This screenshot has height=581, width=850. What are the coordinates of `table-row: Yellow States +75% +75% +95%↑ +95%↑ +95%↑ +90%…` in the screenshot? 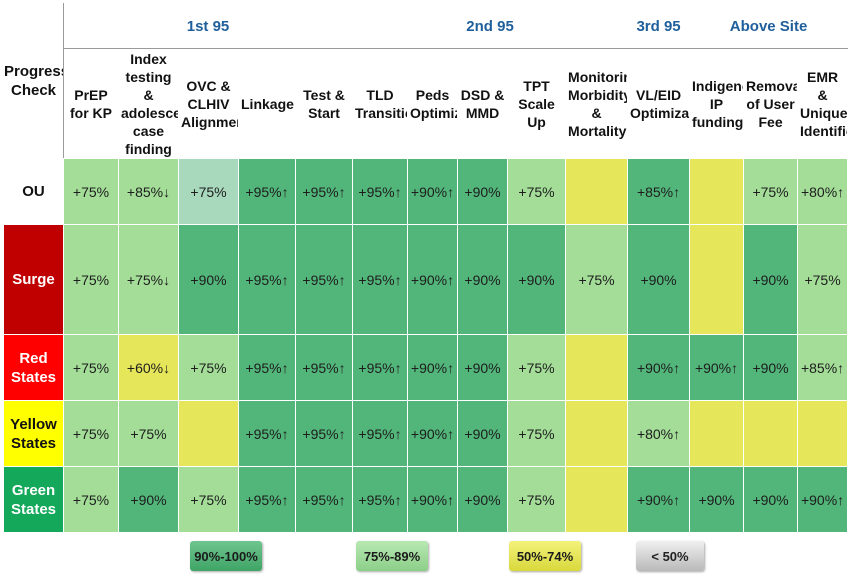 It's located at (426, 433).